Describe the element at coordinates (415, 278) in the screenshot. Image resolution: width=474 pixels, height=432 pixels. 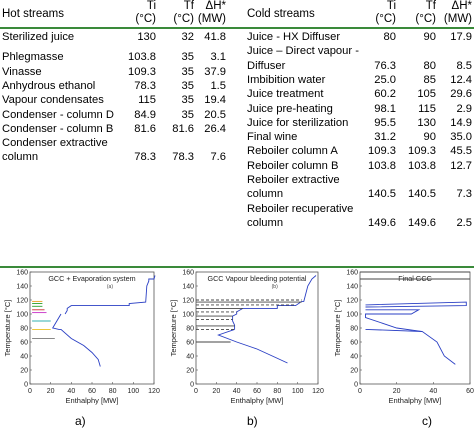
I see `chart-title: Final GCC` at that location.